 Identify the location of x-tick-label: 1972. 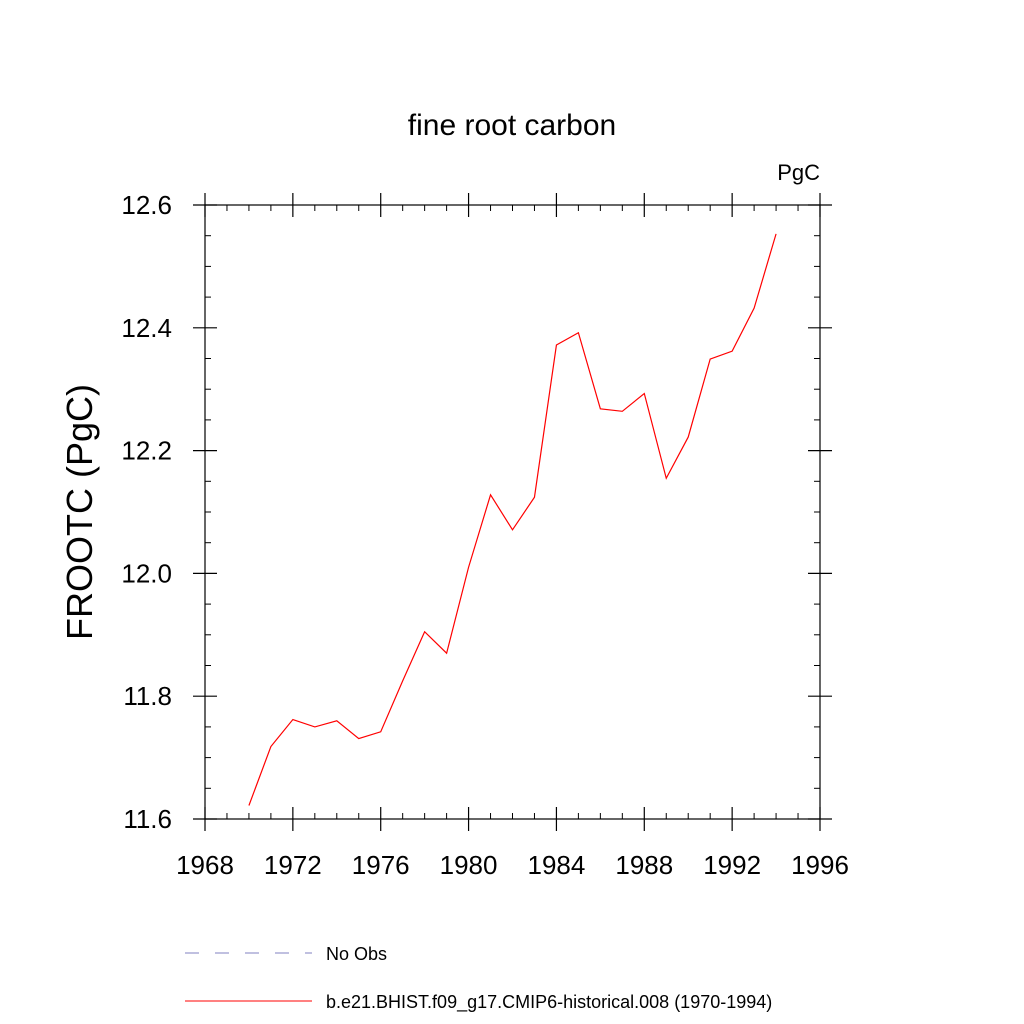
(293, 865).